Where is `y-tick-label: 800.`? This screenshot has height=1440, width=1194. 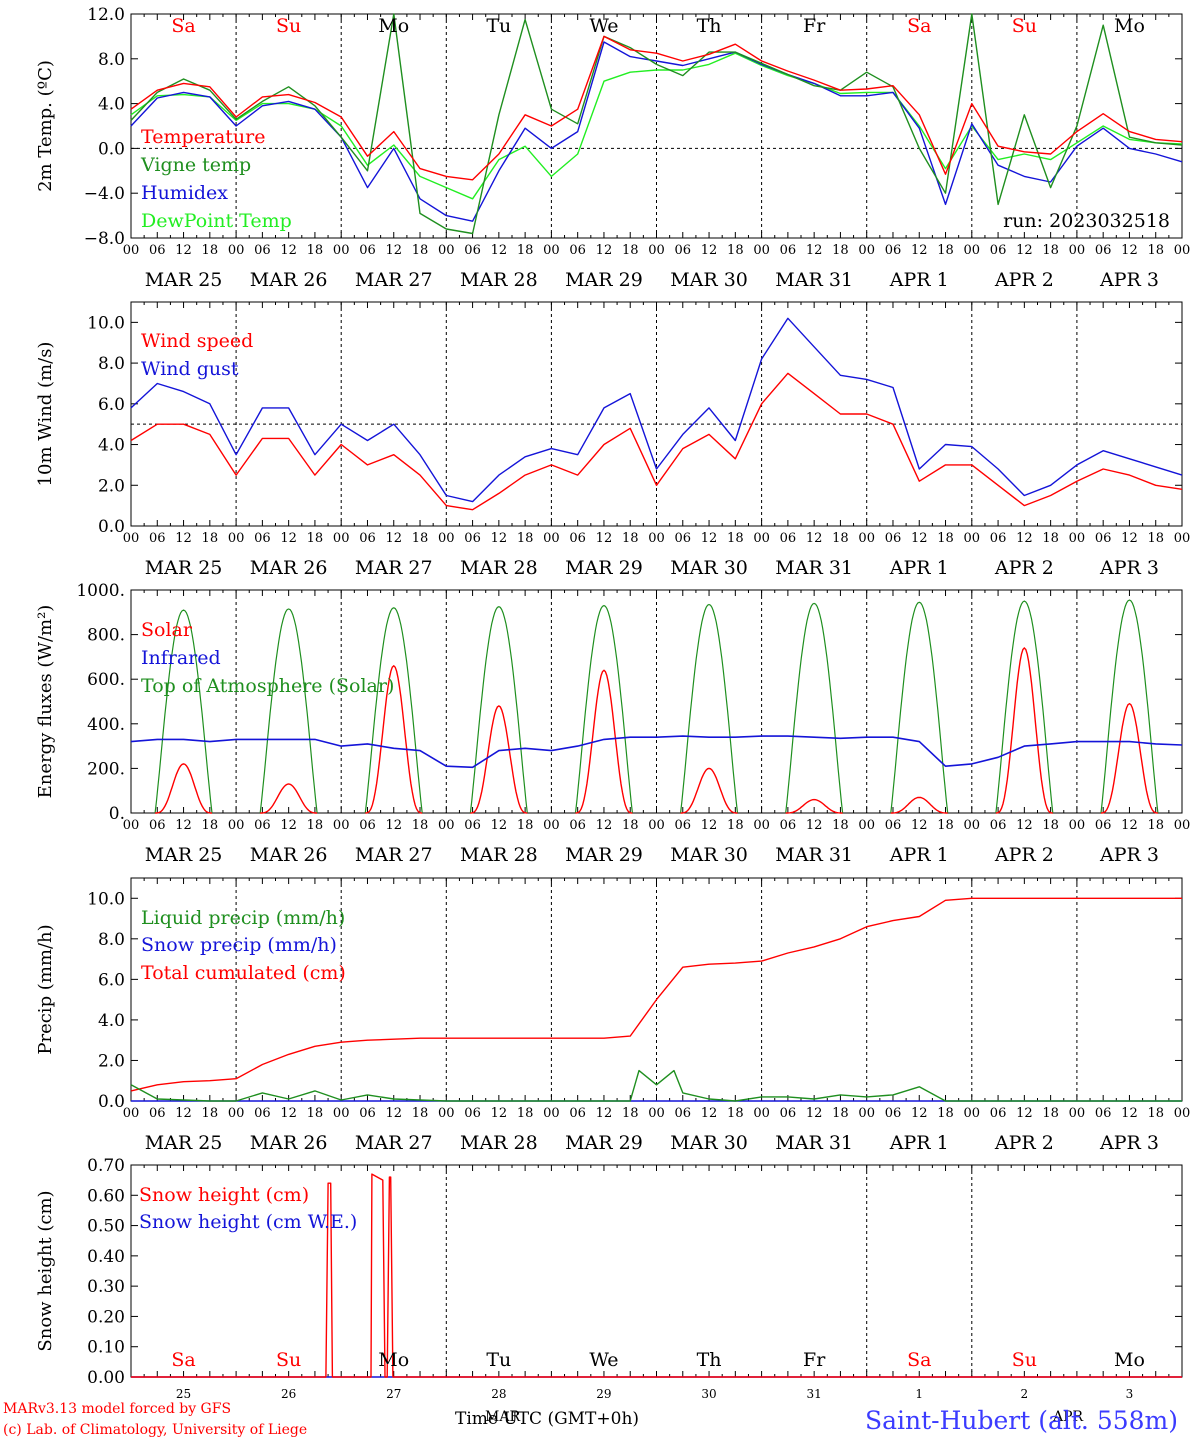 y-tick-label: 800. is located at coordinates (106, 636).